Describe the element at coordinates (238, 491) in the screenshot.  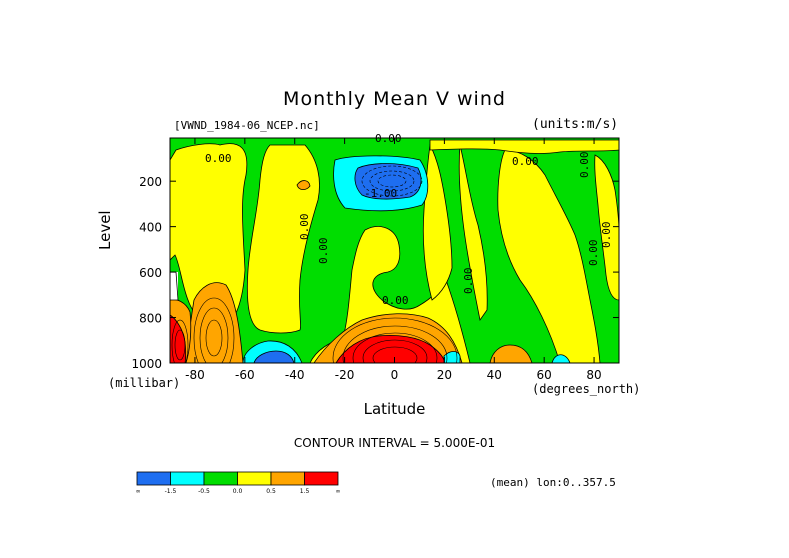
I see `colorbar-label: 0.0` at that location.